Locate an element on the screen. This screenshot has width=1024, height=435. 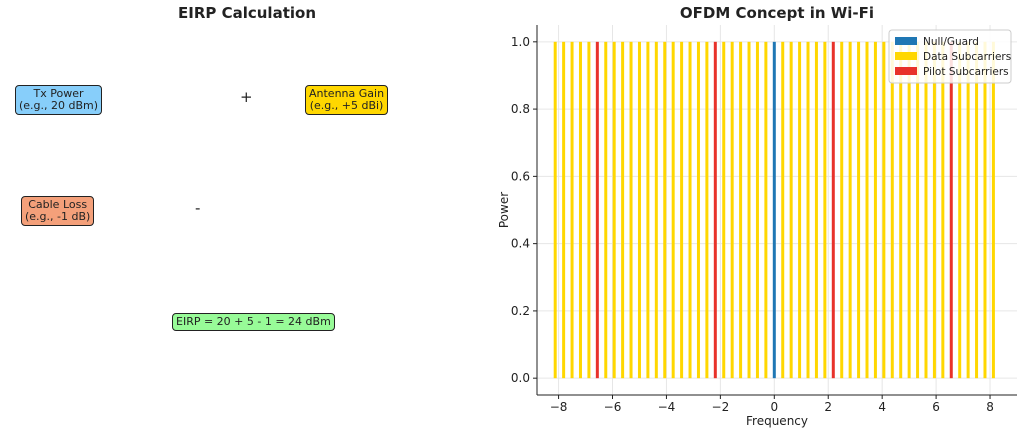
legend-swatch-pilot-subcarriers is located at coordinates (906, 71).